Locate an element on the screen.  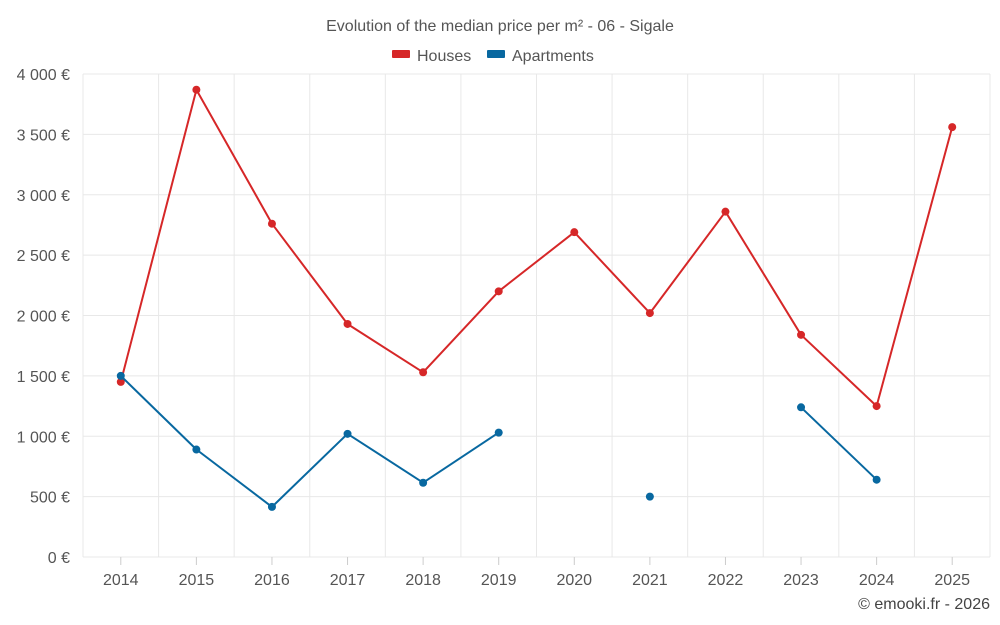
legend: Houses Apartments is located at coordinates (493, 56).